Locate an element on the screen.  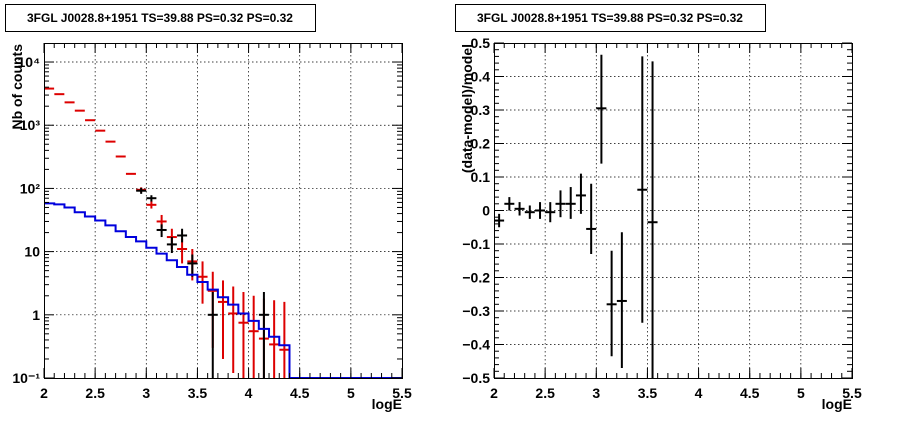
right-series is located at coordinates (576, 216).